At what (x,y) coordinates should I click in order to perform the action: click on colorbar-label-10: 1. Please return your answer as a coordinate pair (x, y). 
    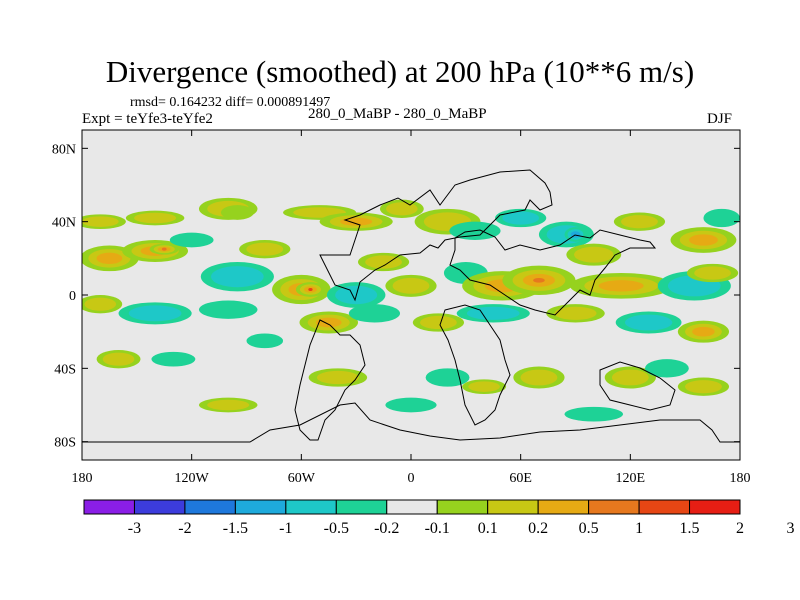
    Looking at the image, I should click on (639, 528).